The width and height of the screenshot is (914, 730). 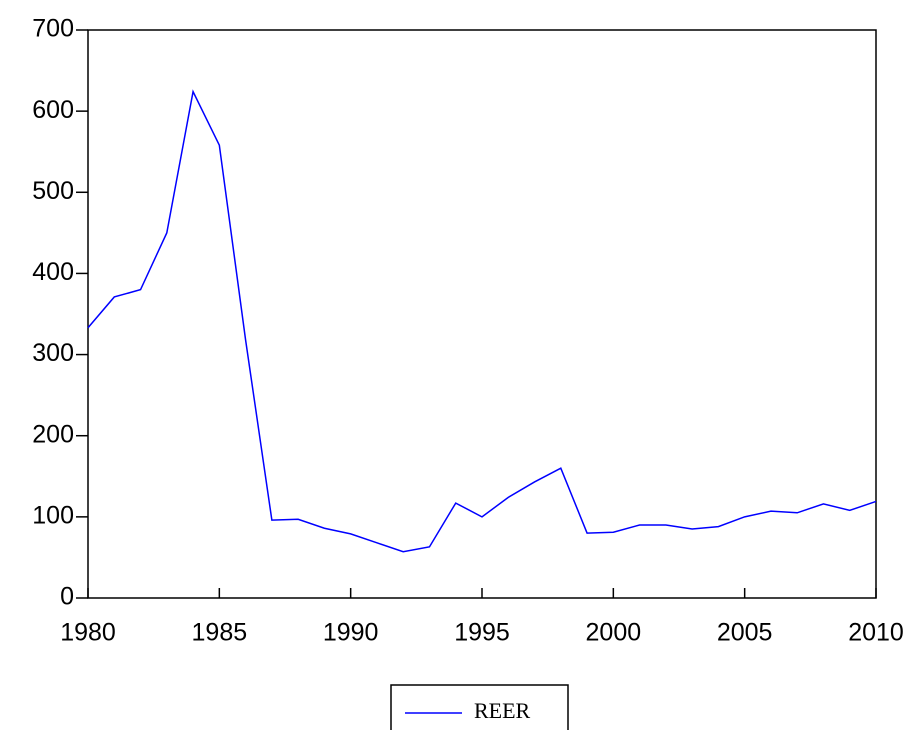 I want to click on y-tick-label: 500, so click(x=53, y=191).